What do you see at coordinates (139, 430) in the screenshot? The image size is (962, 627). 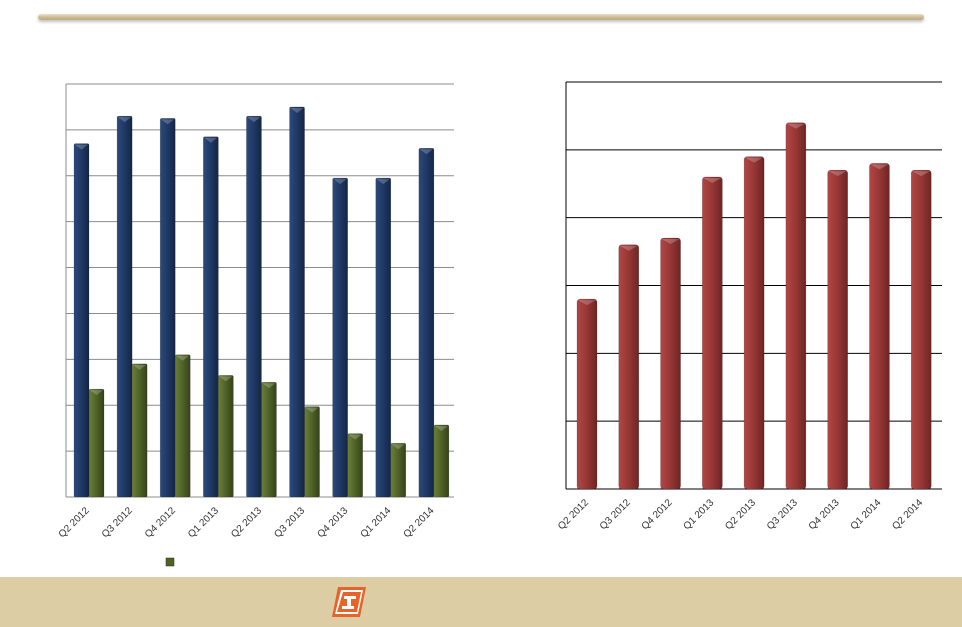 I see `bar-2-q3-2012` at bounding box center [139, 430].